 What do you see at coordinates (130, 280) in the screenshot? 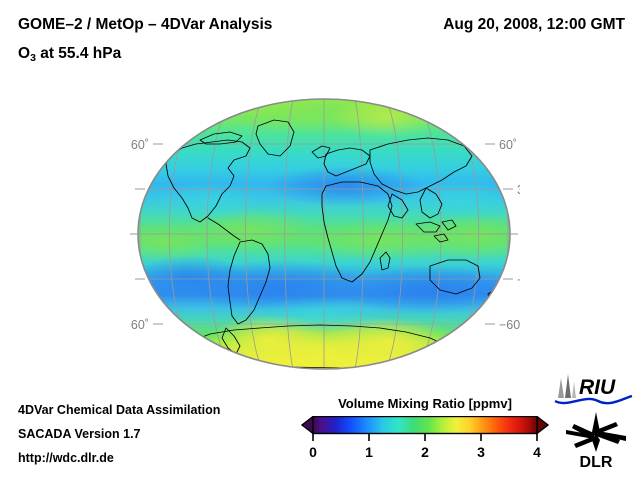
I see `lat-label-left-m30: −30˚` at bounding box center [130, 280].